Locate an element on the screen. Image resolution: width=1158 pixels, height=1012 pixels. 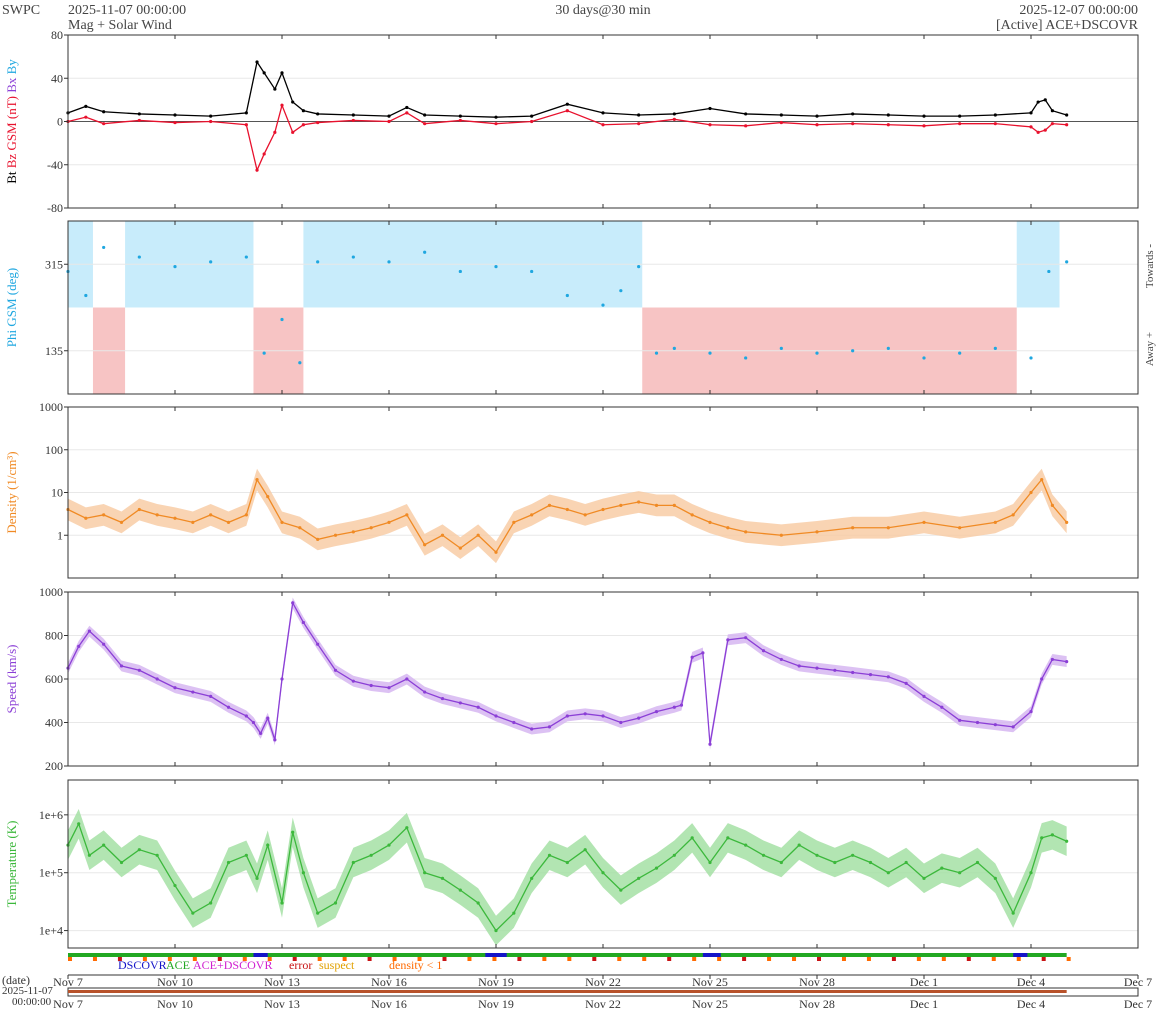
y-tick-label: -80 is located at coordinates (55, 208).